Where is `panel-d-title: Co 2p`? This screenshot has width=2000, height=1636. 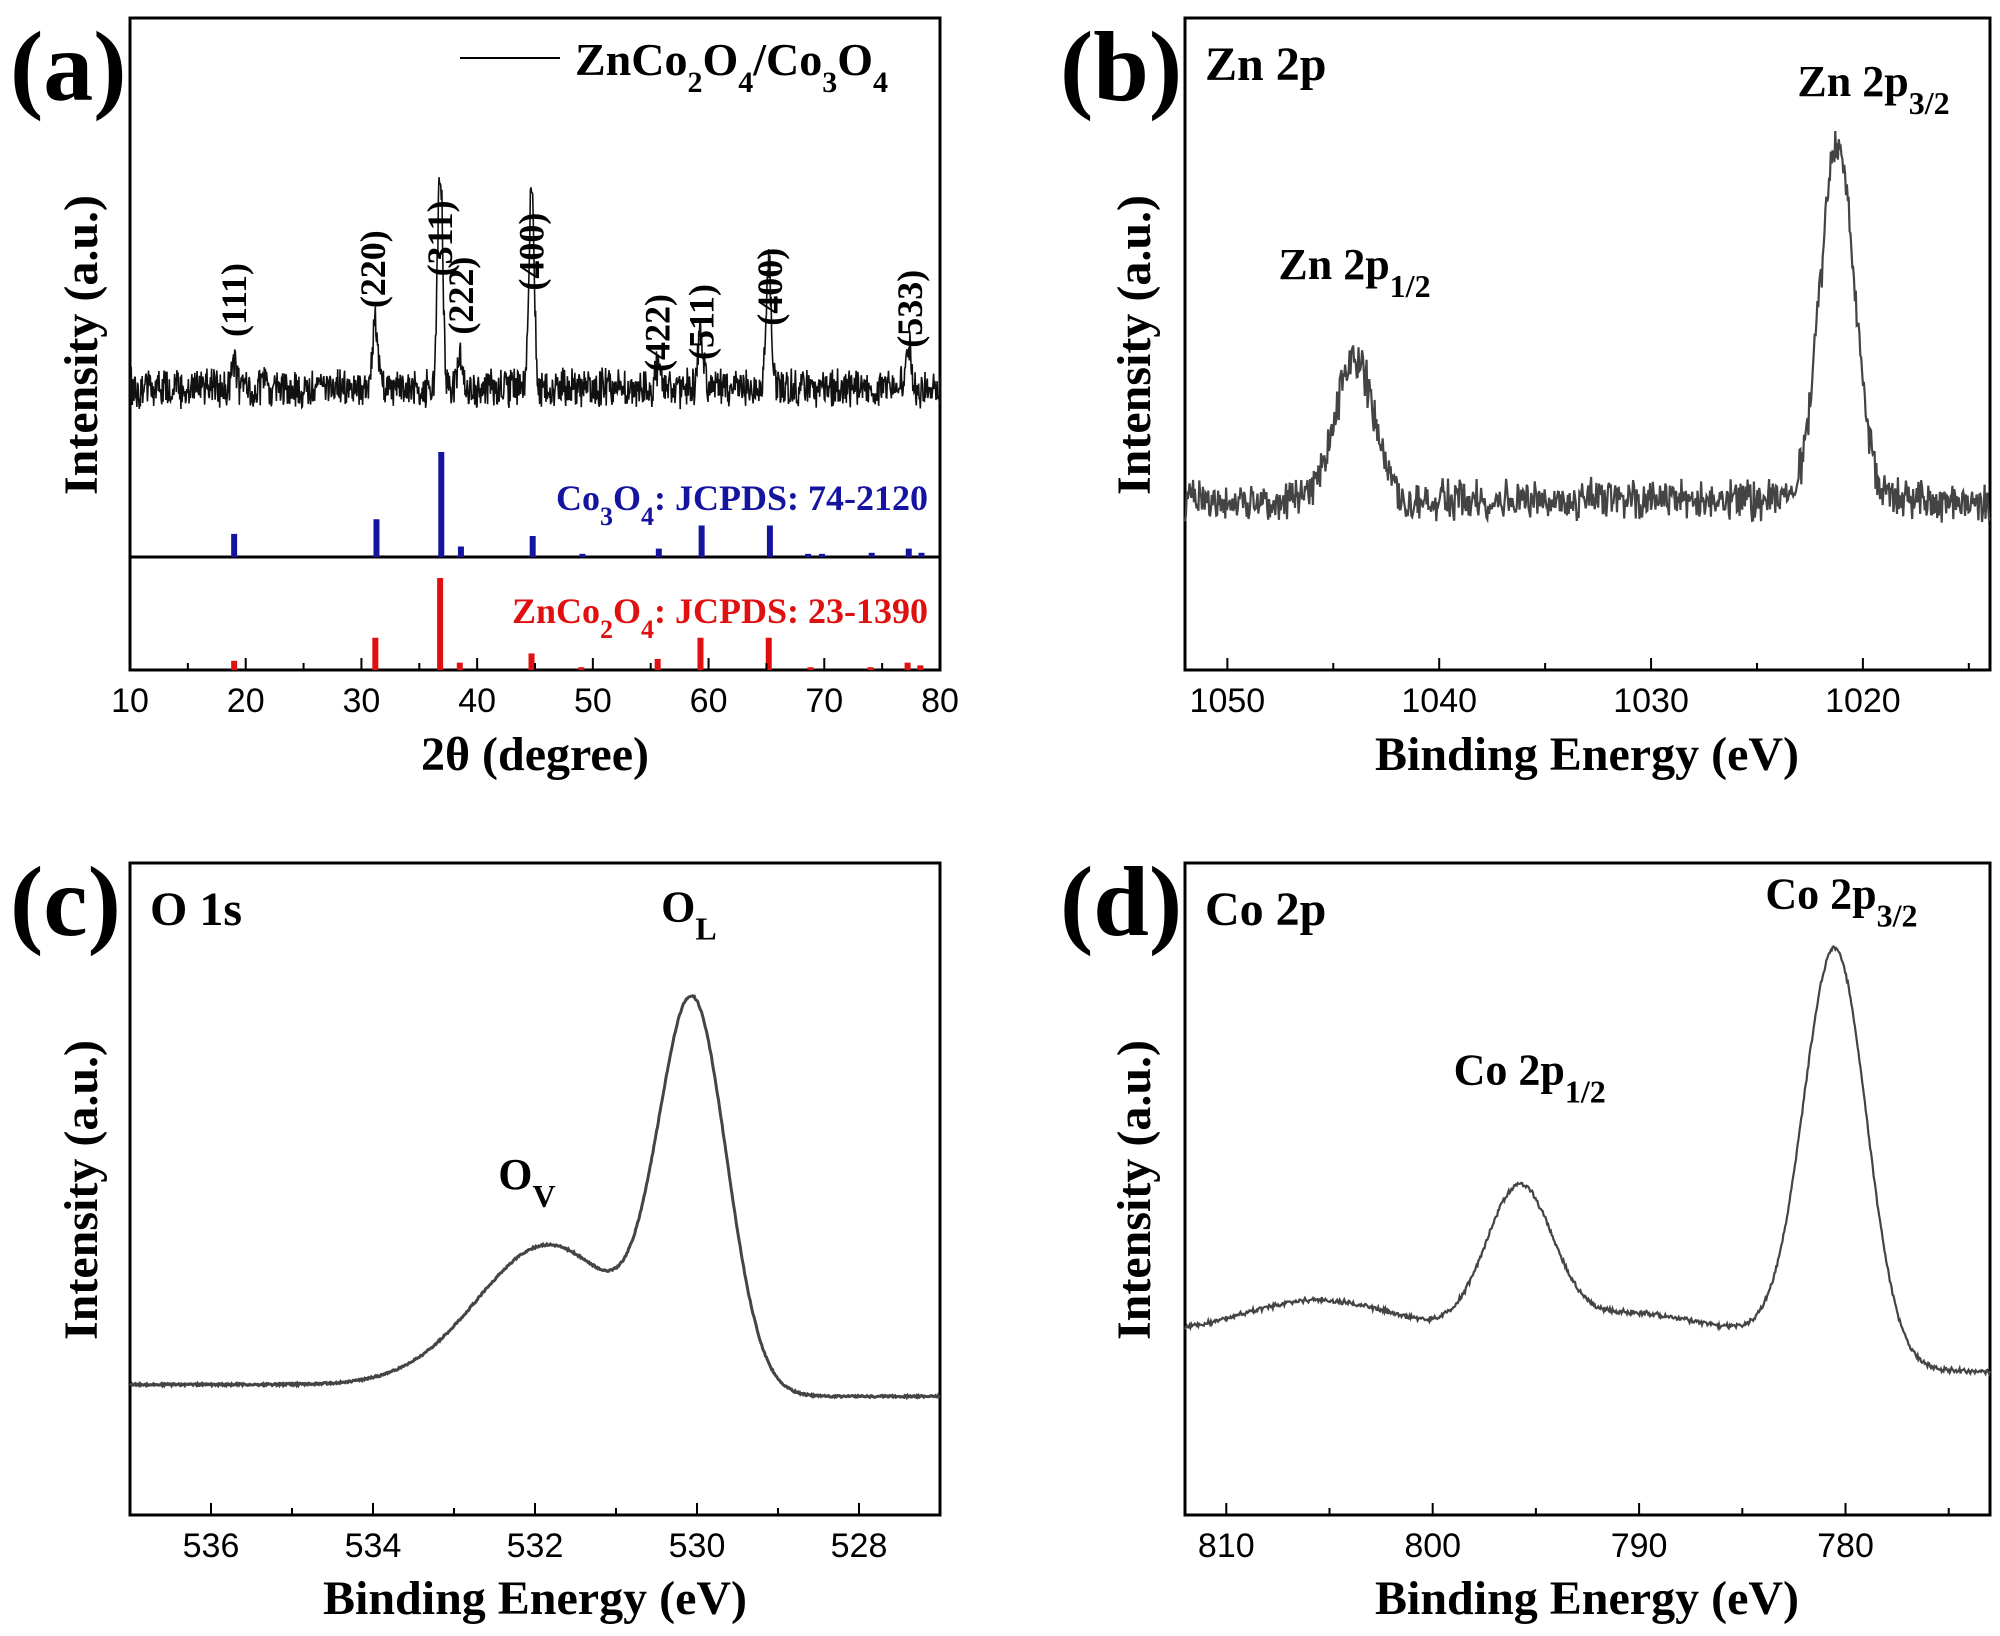 panel-d-title: Co 2p is located at coordinates (1265, 909).